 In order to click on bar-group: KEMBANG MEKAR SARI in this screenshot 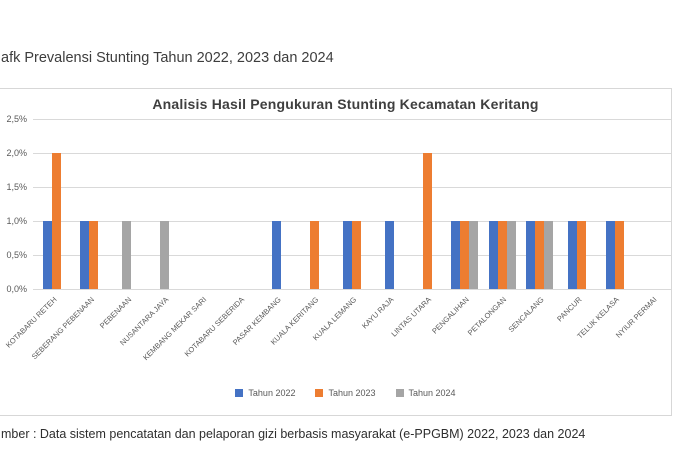, I will do `click(181, 240)`.